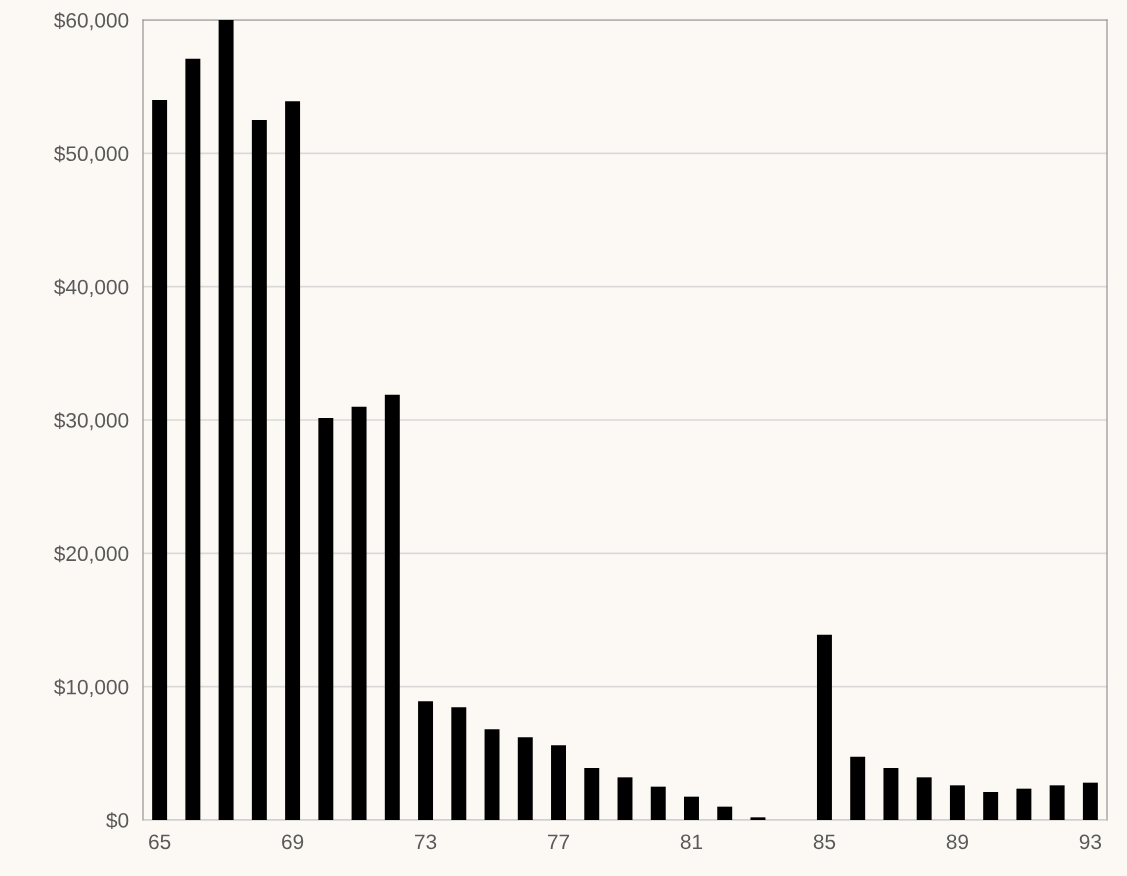  I want to click on x-tick-label: 77, so click(559, 841).